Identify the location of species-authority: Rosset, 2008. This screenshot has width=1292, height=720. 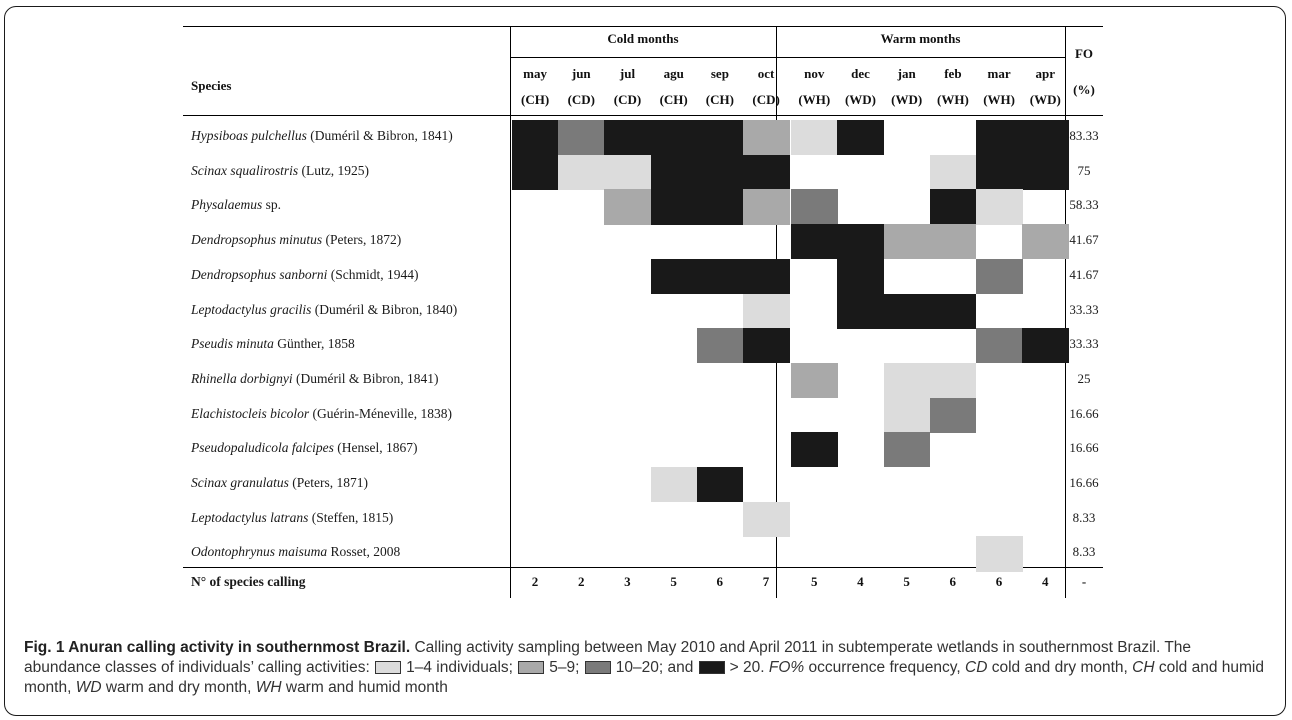
(364, 552).